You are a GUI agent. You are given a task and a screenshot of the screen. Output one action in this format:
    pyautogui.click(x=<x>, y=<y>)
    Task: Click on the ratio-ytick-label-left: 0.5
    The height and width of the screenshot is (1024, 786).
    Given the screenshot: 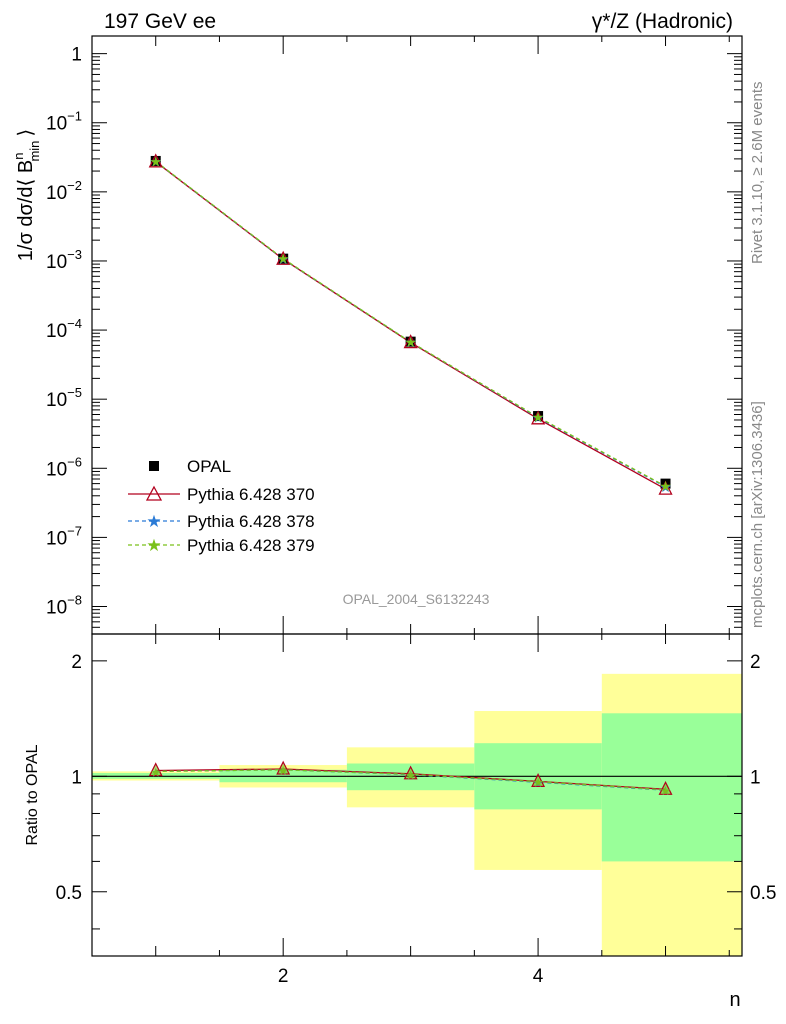 What is the action you would take?
    pyautogui.click(x=69, y=893)
    